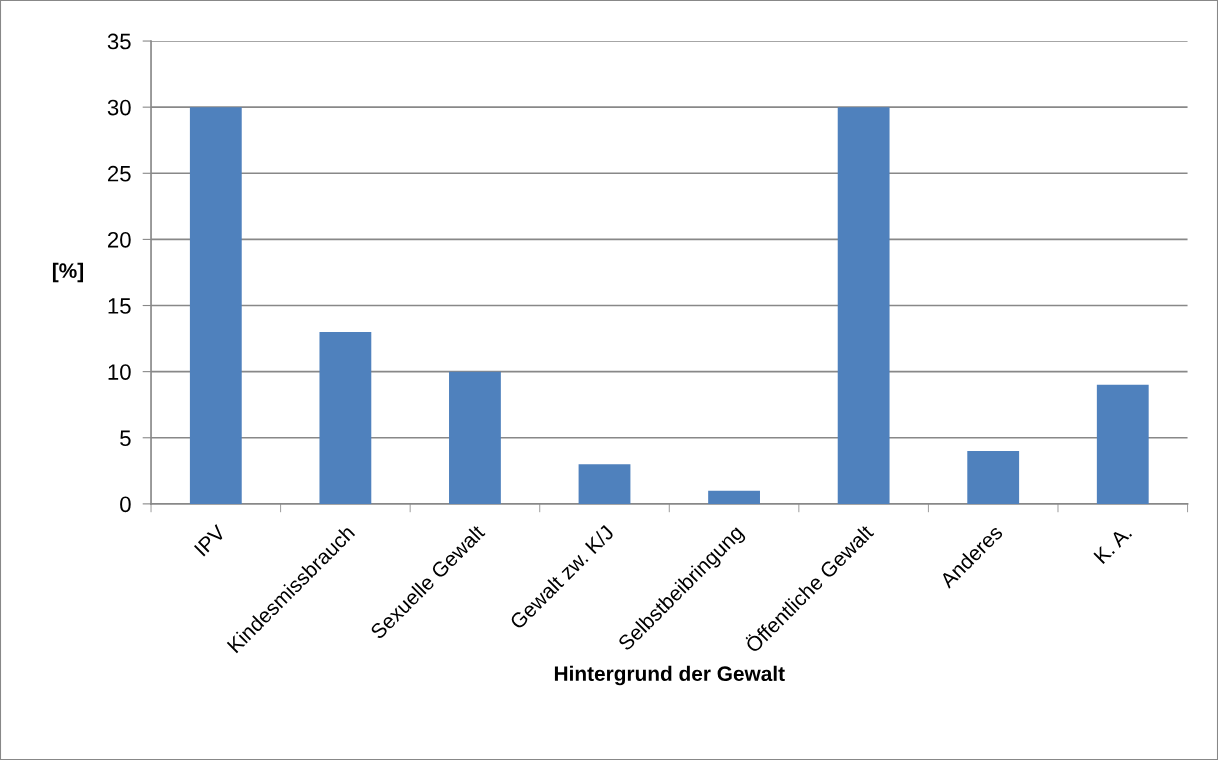 This screenshot has width=1218, height=760. Describe the element at coordinates (68, 272) in the screenshot. I see `y-axis-title: [%]` at that location.